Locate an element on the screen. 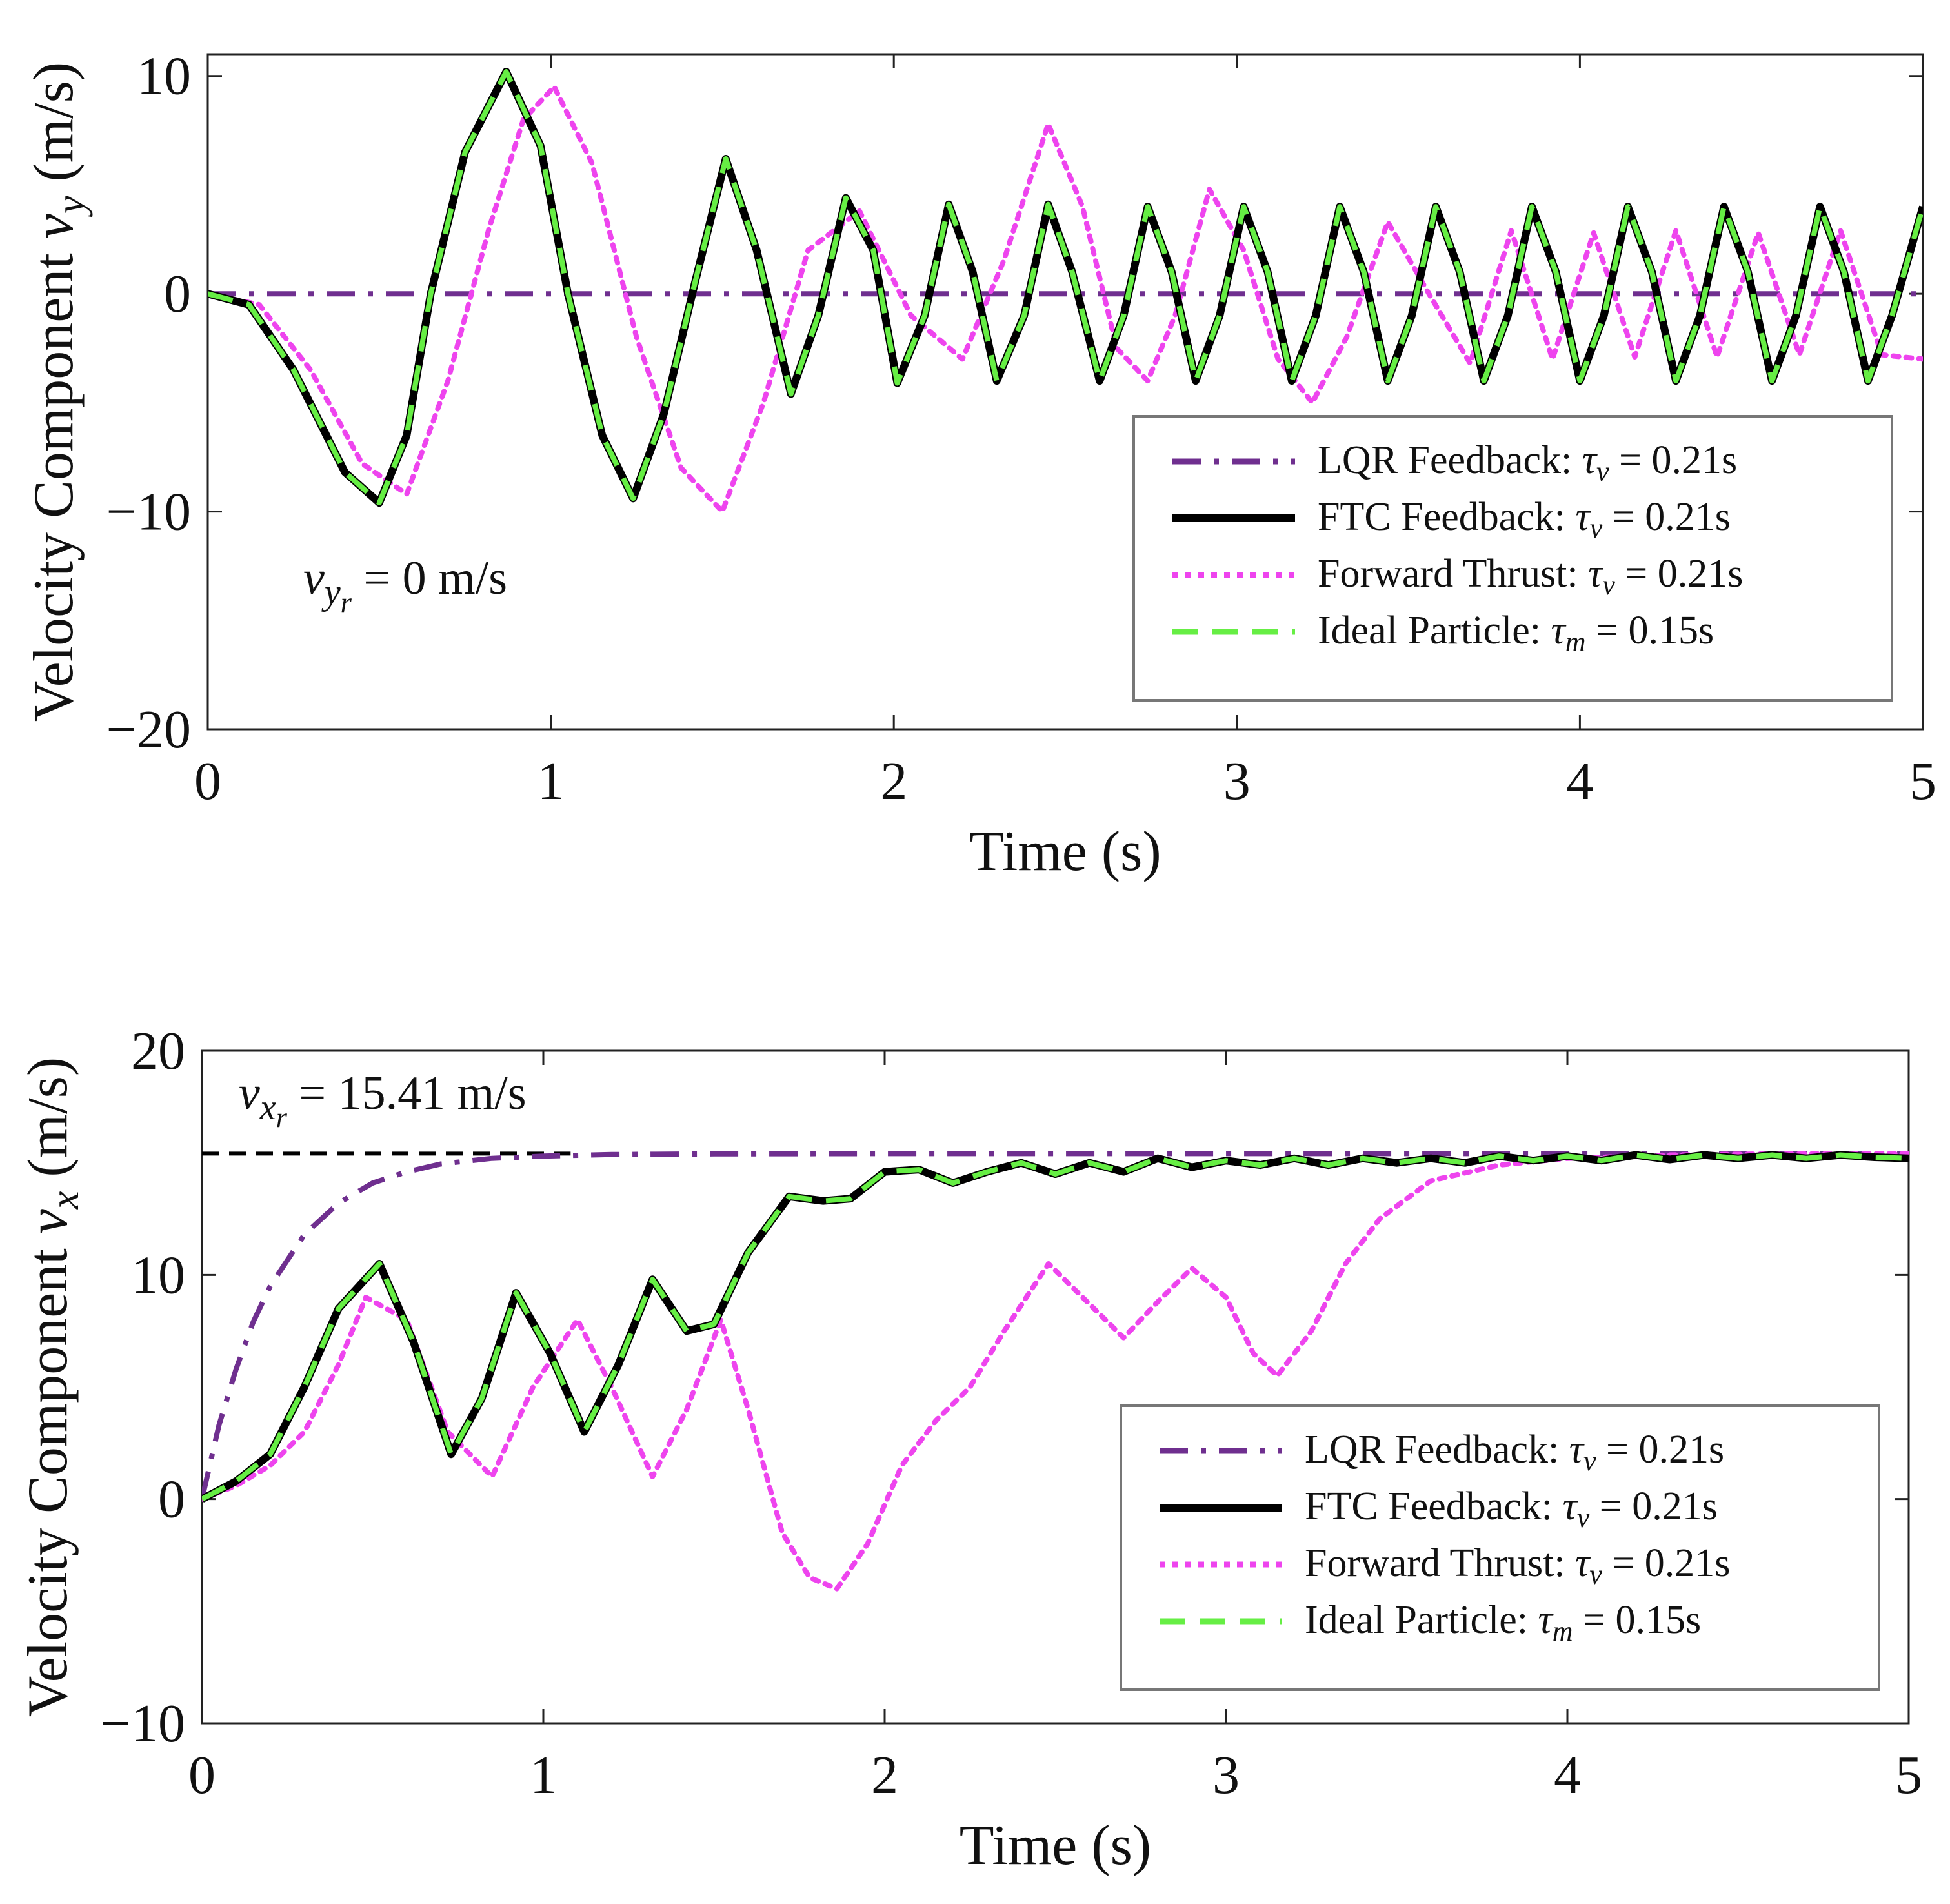  vx-ylabel: Velocity Component vx (m/s) is located at coordinates (52, 1387).